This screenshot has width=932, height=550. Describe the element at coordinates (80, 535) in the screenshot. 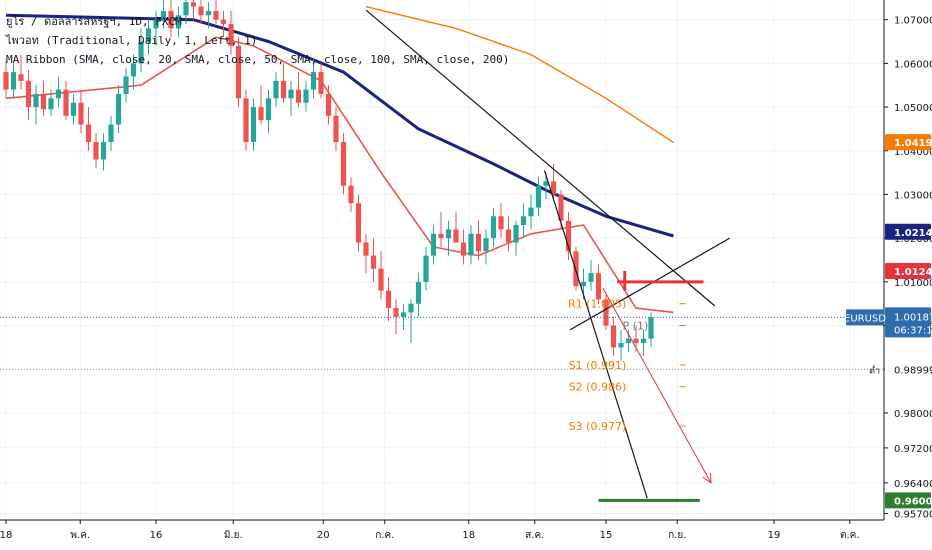

I see `x-tick-label: พ.ค.` at that location.